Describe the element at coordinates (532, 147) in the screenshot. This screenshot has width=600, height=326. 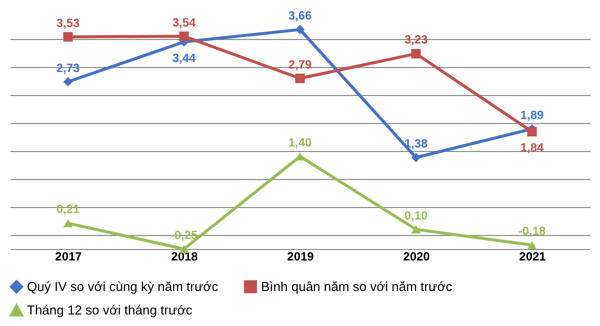
I see `data-label: 1,84` at that location.